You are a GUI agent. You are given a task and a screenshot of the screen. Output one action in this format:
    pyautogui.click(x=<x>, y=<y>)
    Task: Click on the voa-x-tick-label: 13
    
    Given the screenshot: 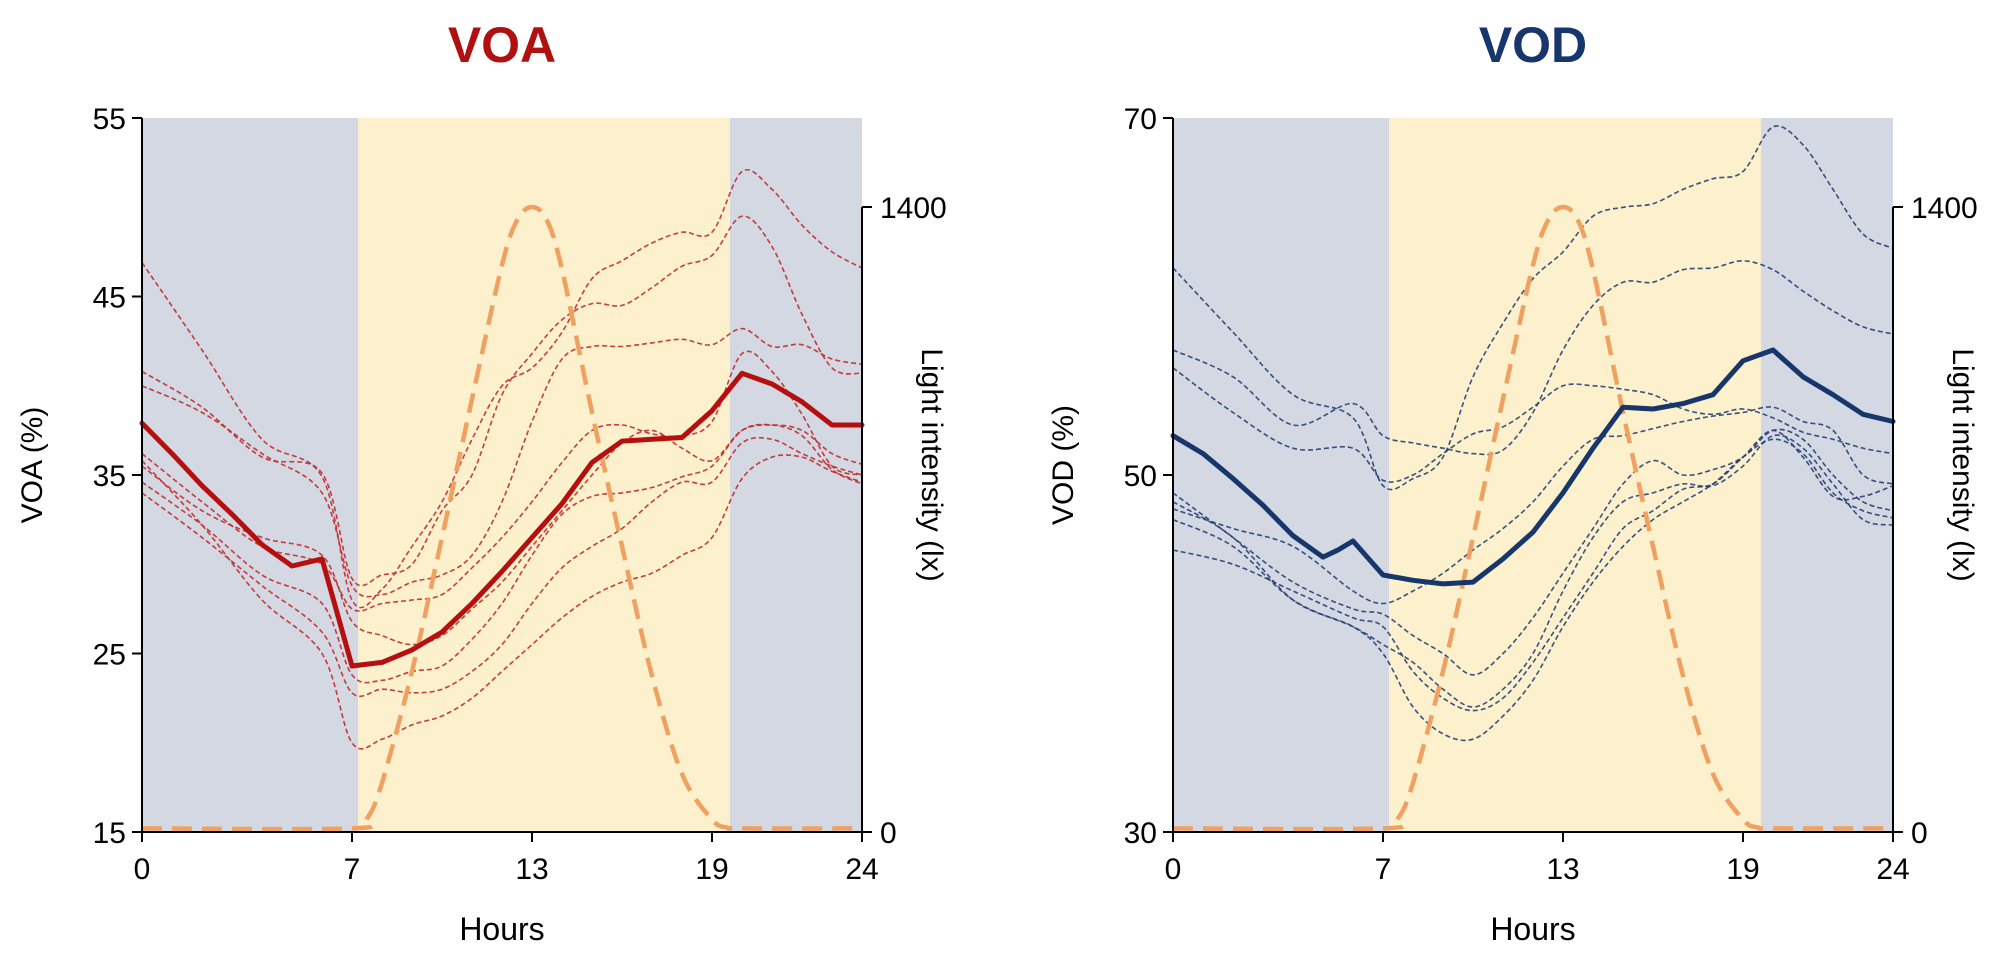 What is the action you would take?
    pyautogui.click(x=531, y=869)
    